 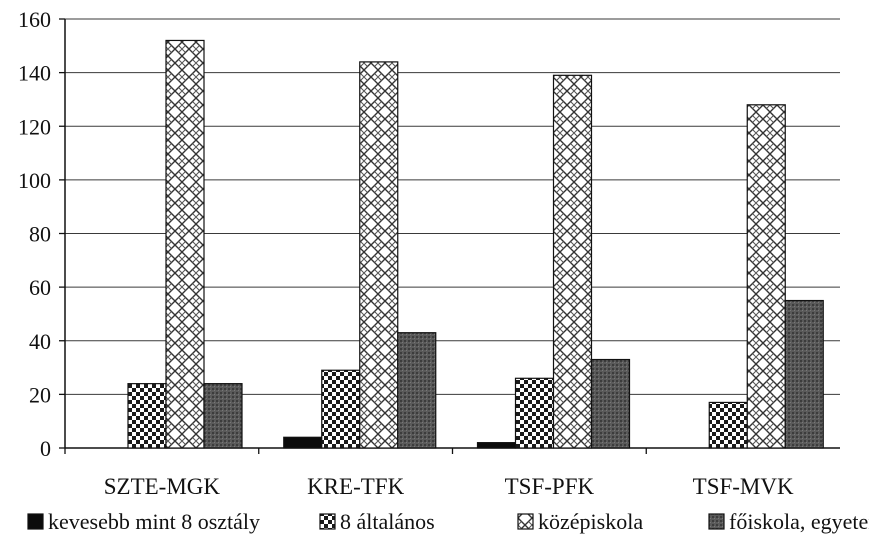 What do you see at coordinates (387, 521) in the screenshot?
I see `legend-label: 8 általános` at bounding box center [387, 521].